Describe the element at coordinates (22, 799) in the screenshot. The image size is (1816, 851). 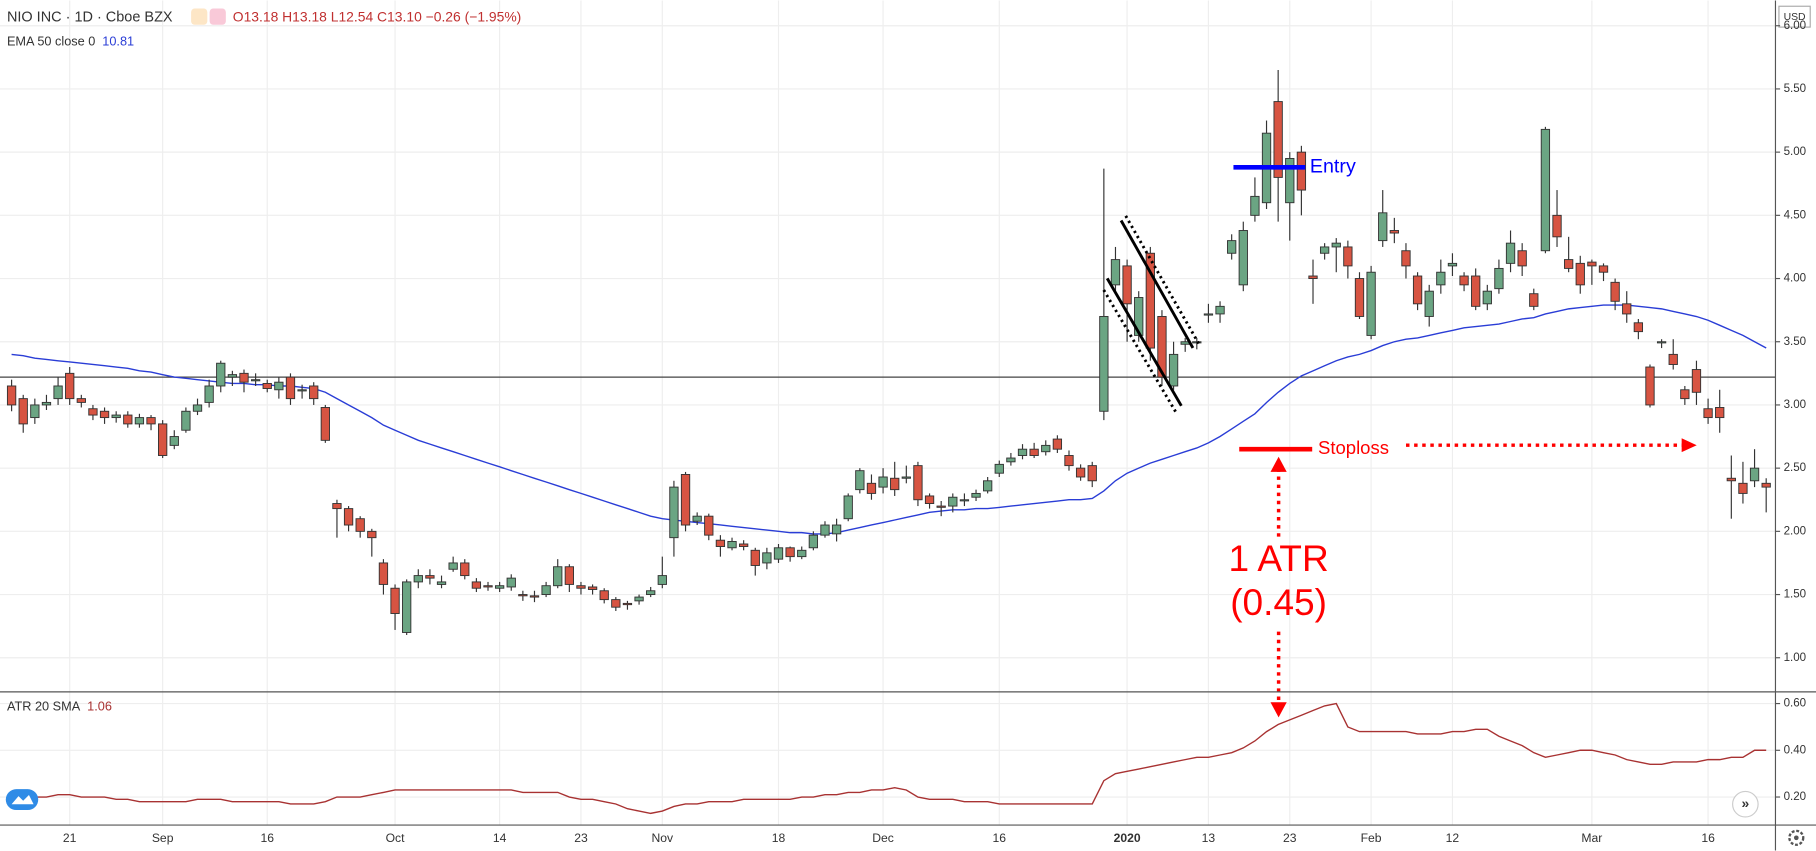
I see `logo-mark` at that location.